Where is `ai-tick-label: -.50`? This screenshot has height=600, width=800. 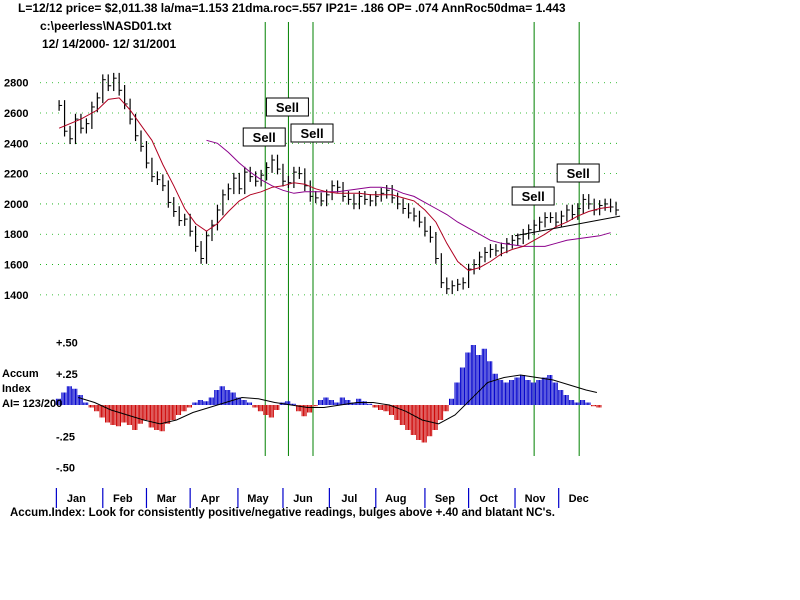
ai-tick-label: -.50 is located at coordinates (65, 469).